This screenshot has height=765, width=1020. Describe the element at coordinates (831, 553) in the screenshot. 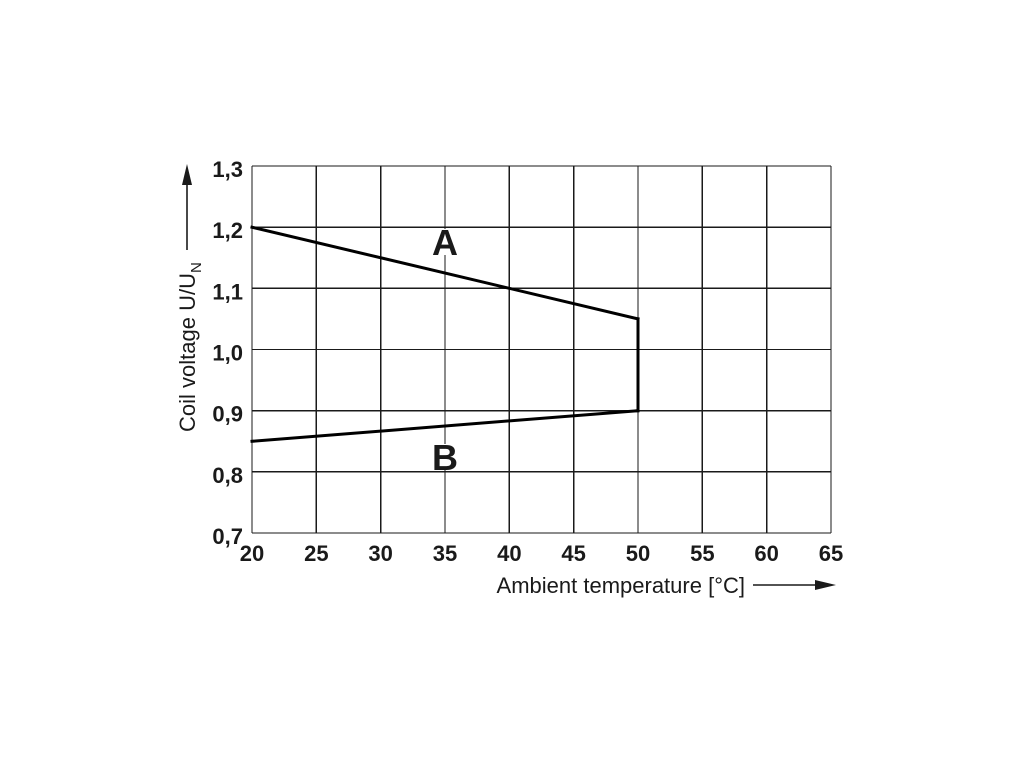

I see `x-tick-label: 65` at that location.